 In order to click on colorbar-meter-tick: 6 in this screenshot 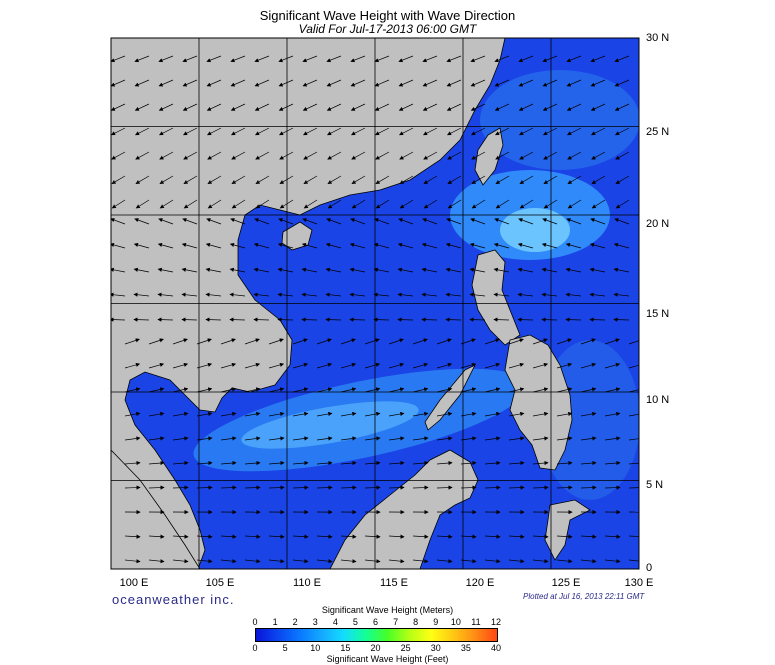, I will do `click(375, 622)`.